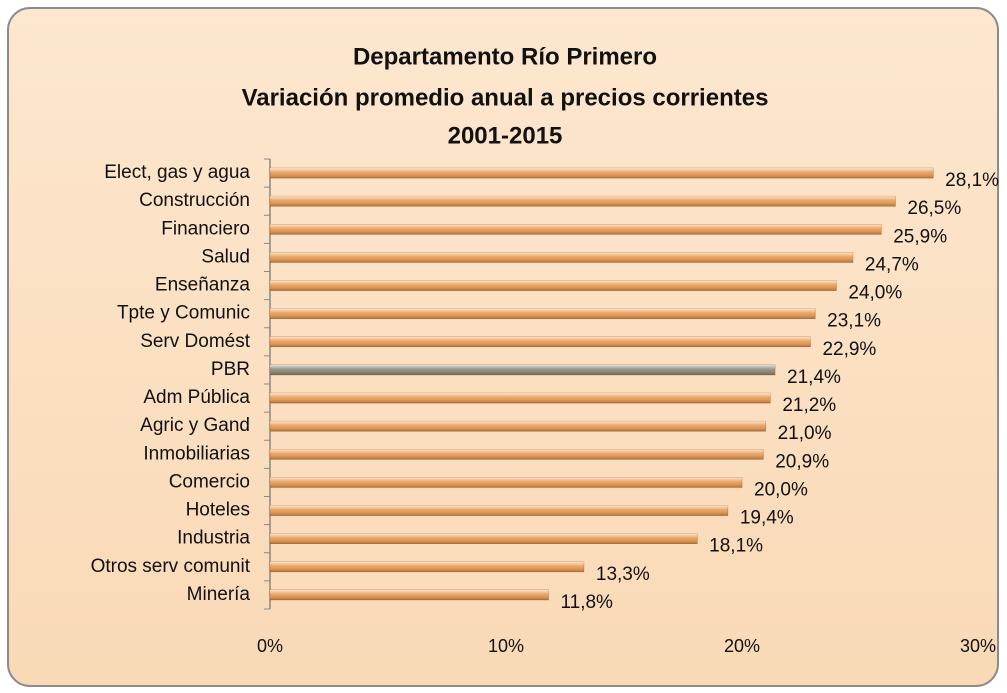 This screenshot has height=693, width=1007. What do you see at coordinates (218, 510) in the screenshot?
I see `y-tick-label: Hoteles` at bounding box center [218, 510].